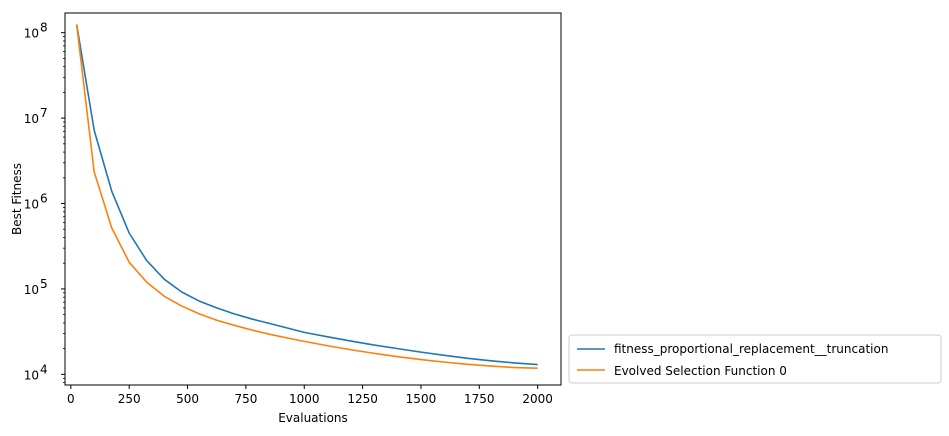  Describe the element at coordinates (700, 371) in the screenshot. I see `legend-label-series-2: Evolved Selection Function 0` at that location.